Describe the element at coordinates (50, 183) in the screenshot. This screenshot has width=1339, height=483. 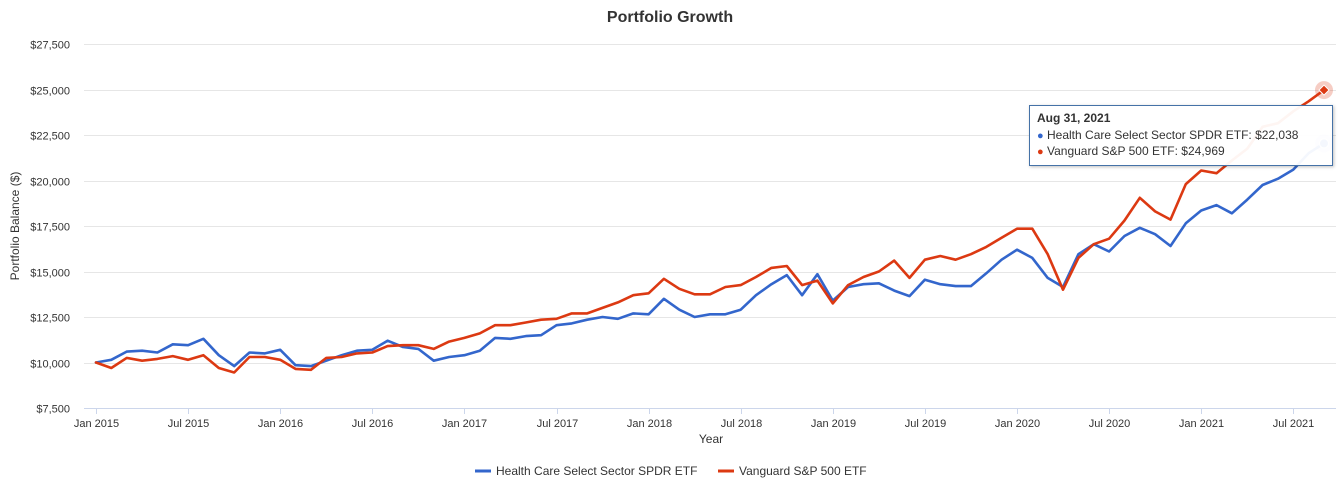
I see `y-tick-label: $20,000` at that location.